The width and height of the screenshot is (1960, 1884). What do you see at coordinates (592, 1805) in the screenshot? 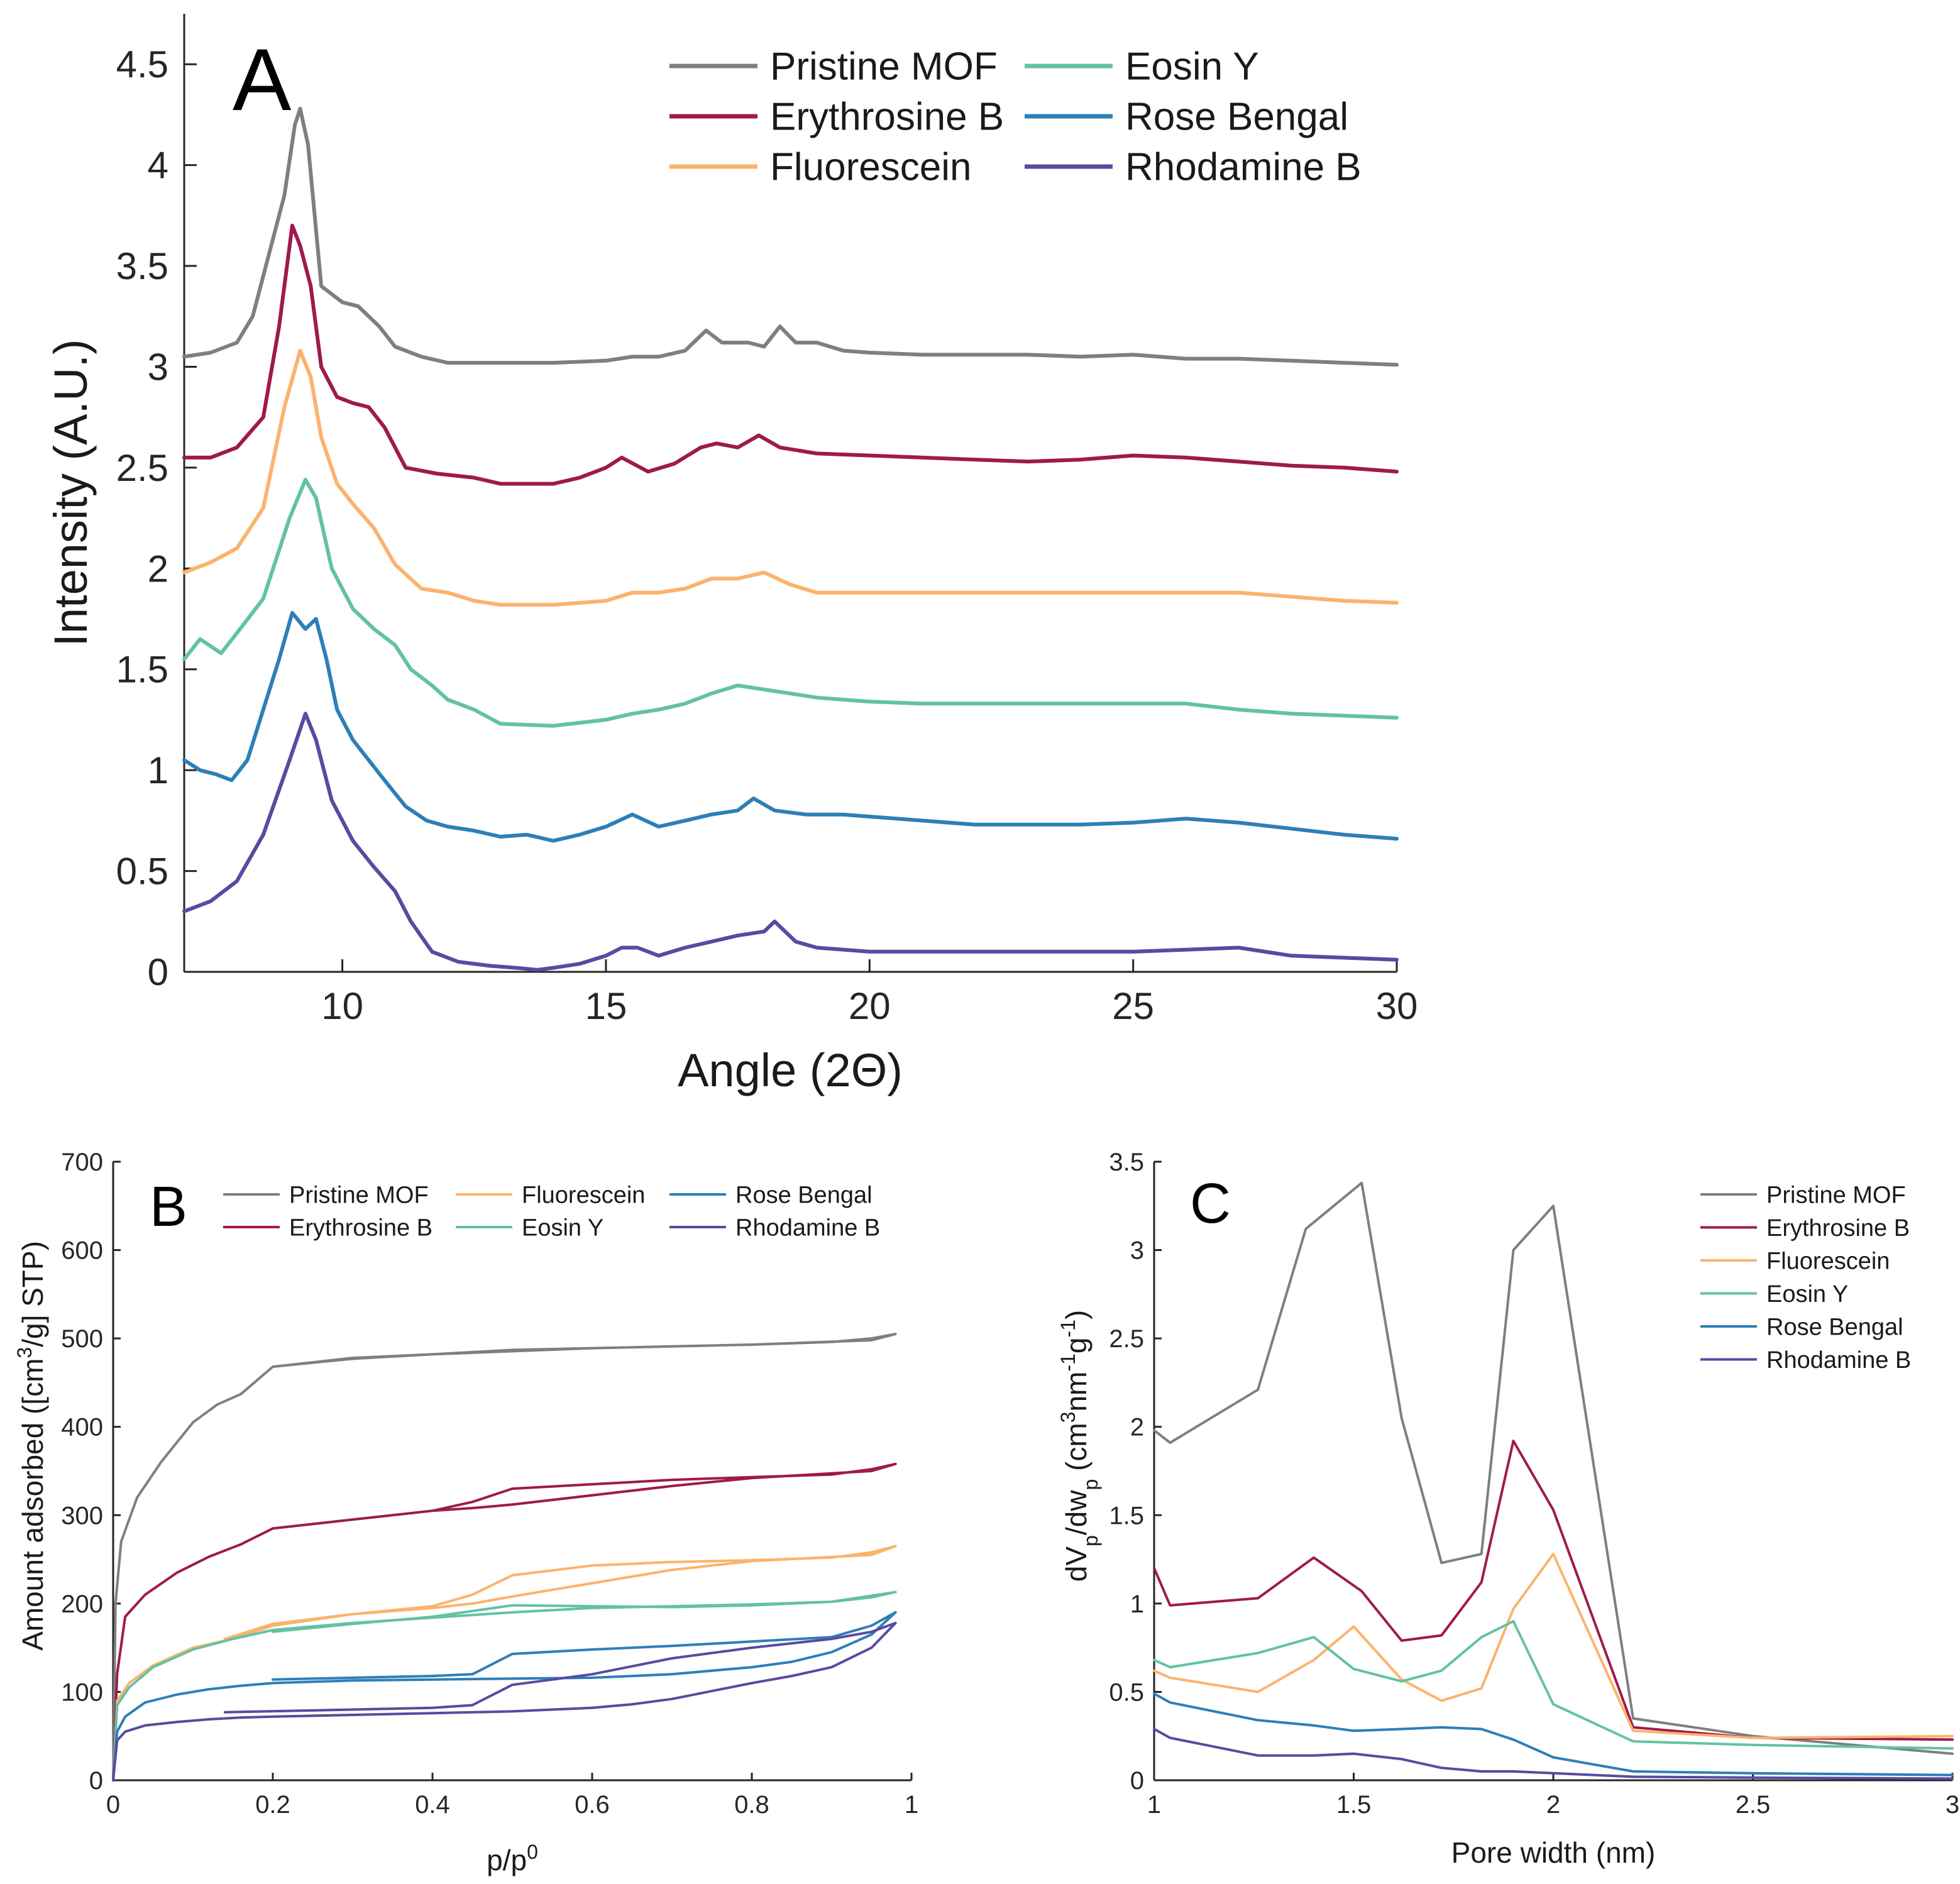
I see `x-tick-label: 0.6` at bounding box center [592, 1805].